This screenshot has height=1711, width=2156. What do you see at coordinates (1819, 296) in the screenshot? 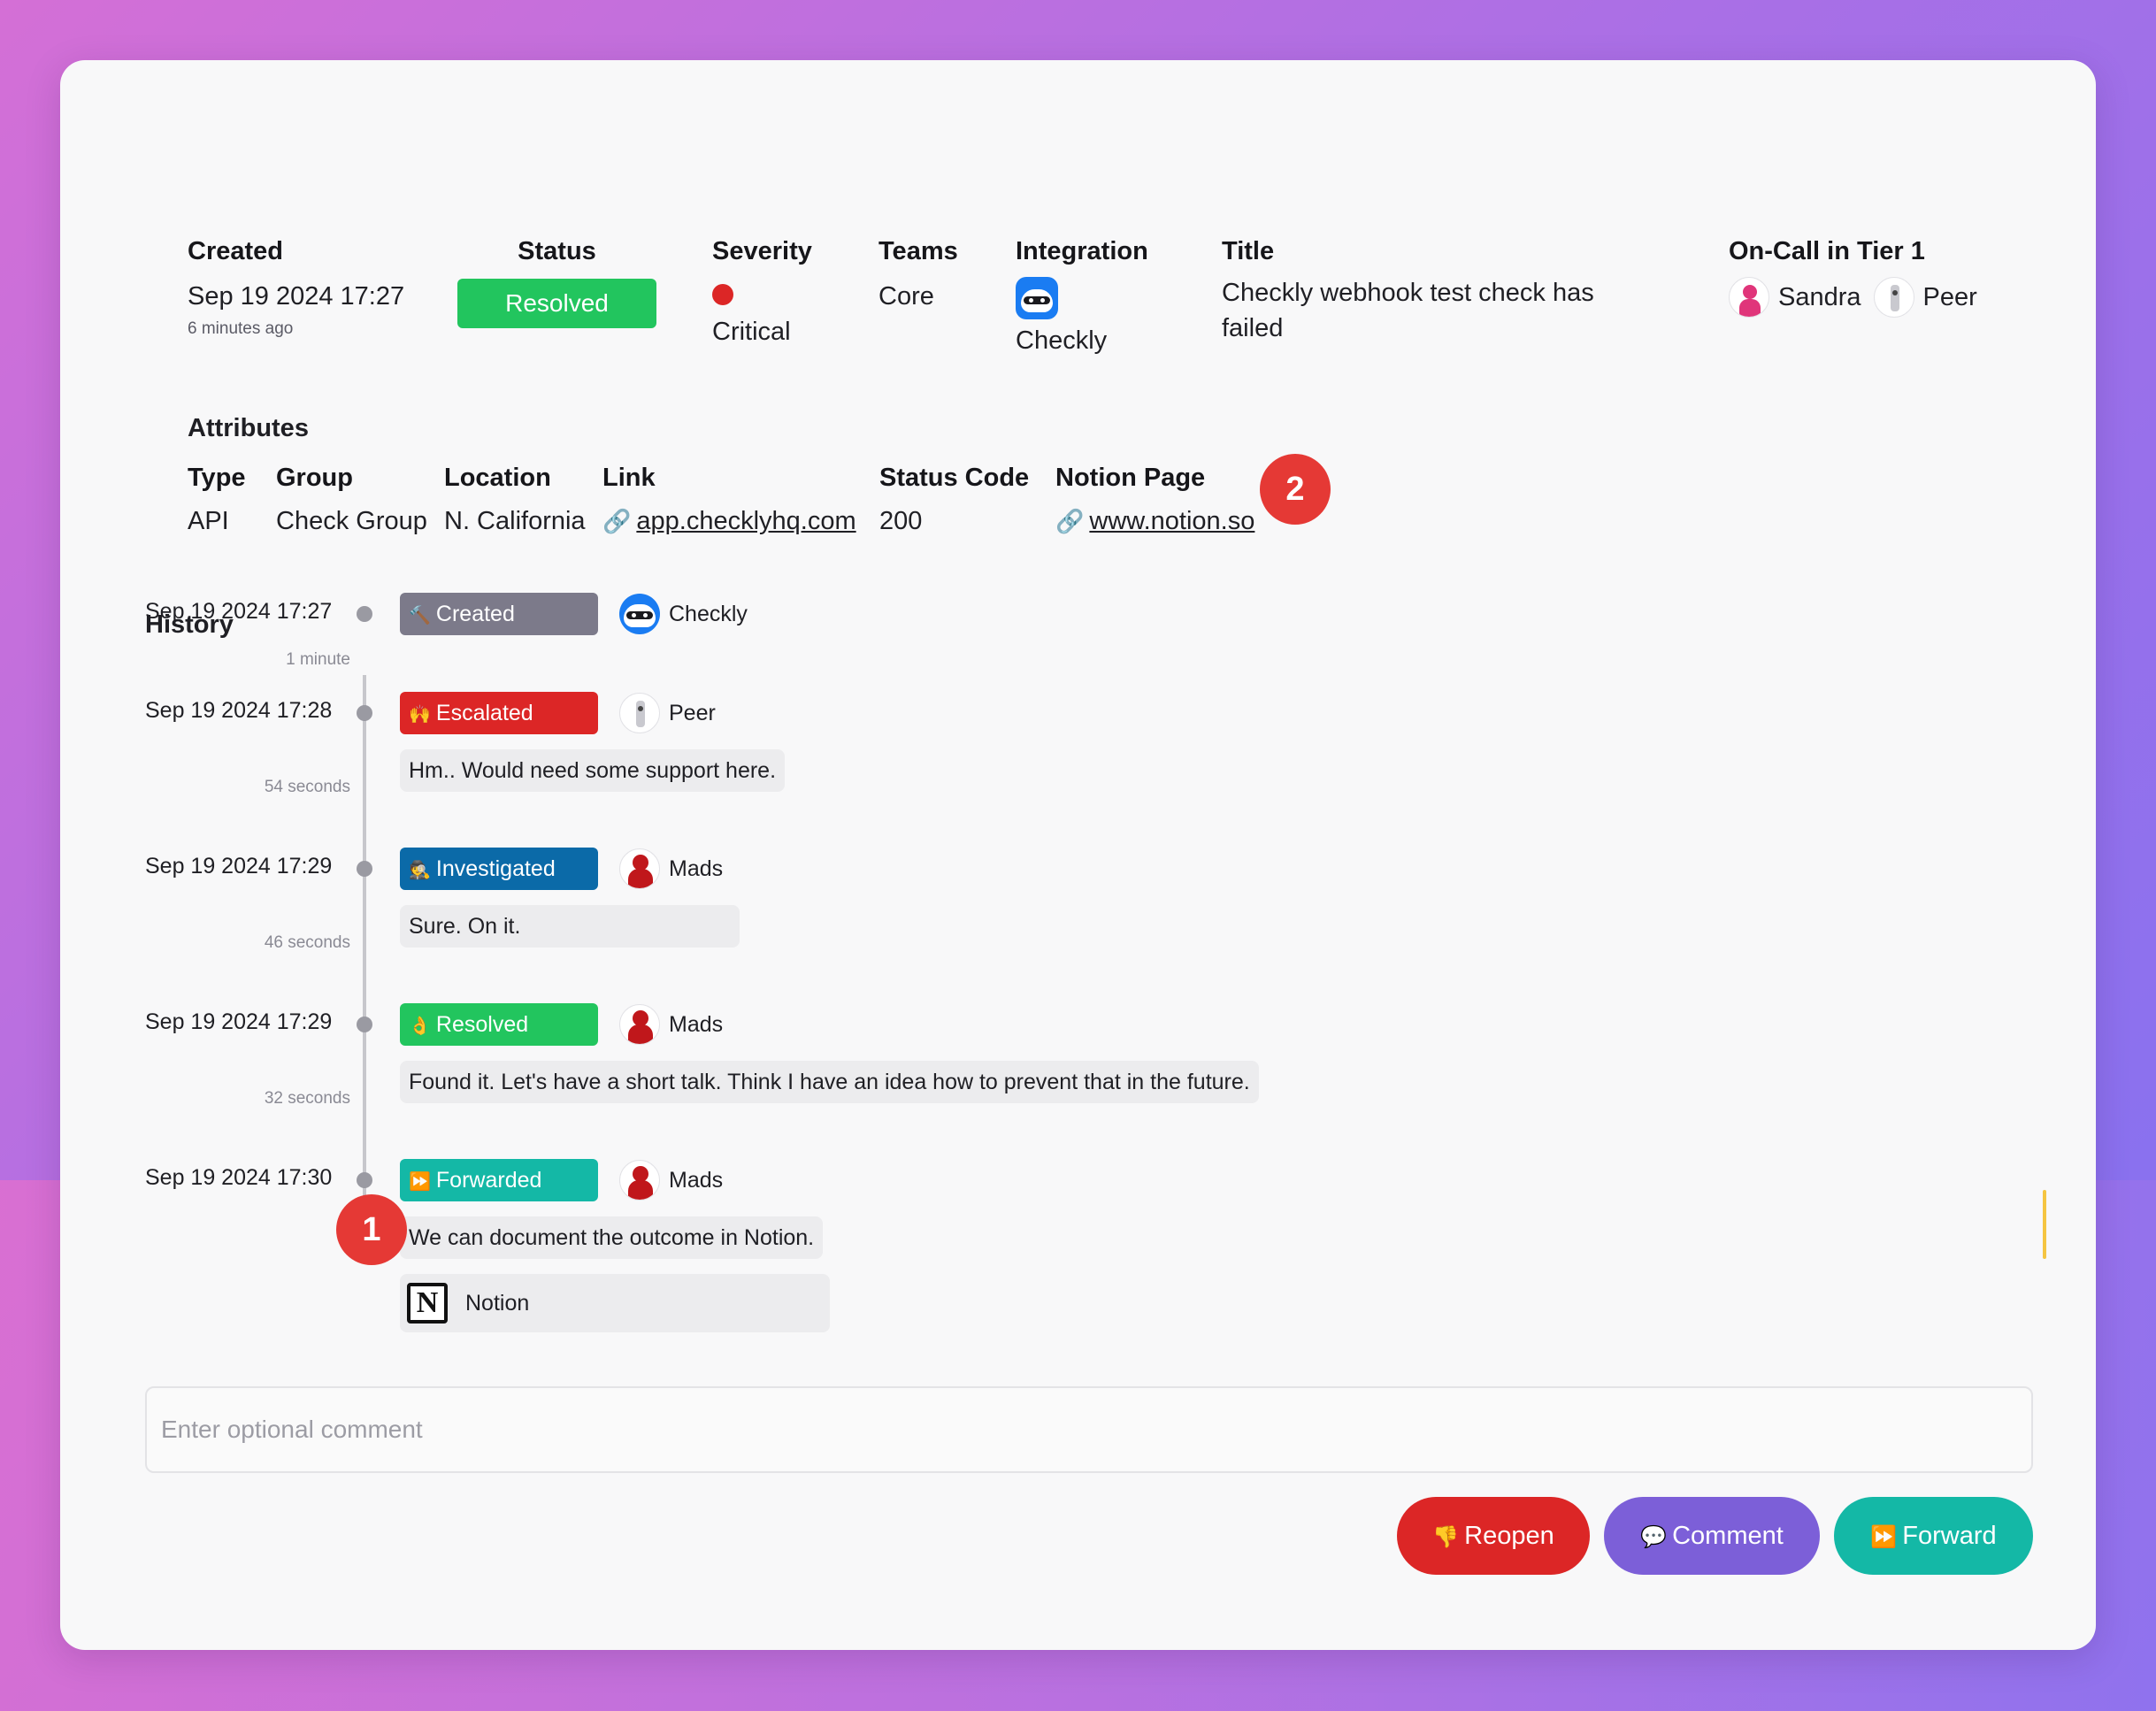
I see `oncall-person-sandra: Sandra` at bounding box center [1819, 296].